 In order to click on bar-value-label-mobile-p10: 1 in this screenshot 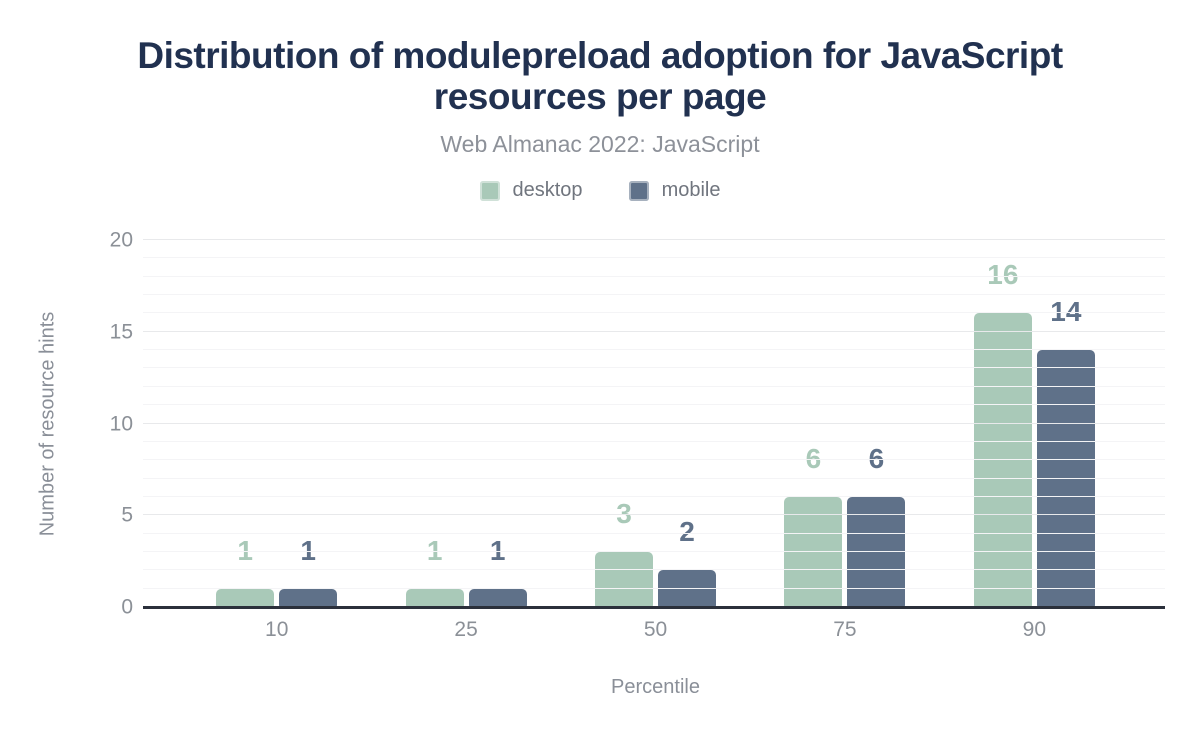, I will do `click(308, 550)`.